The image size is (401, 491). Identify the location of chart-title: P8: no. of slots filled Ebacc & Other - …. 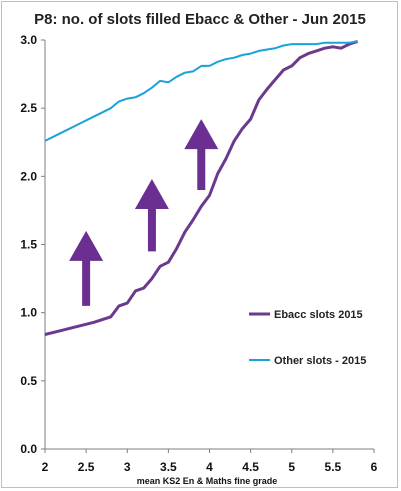
(200, 19).